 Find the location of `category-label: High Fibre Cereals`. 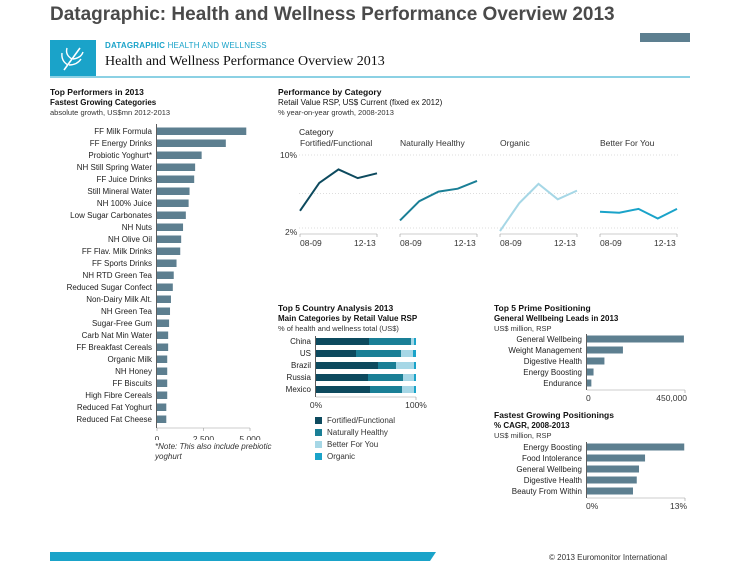

category-label: High Fibre Cereals is located at coordinates (118, 395).